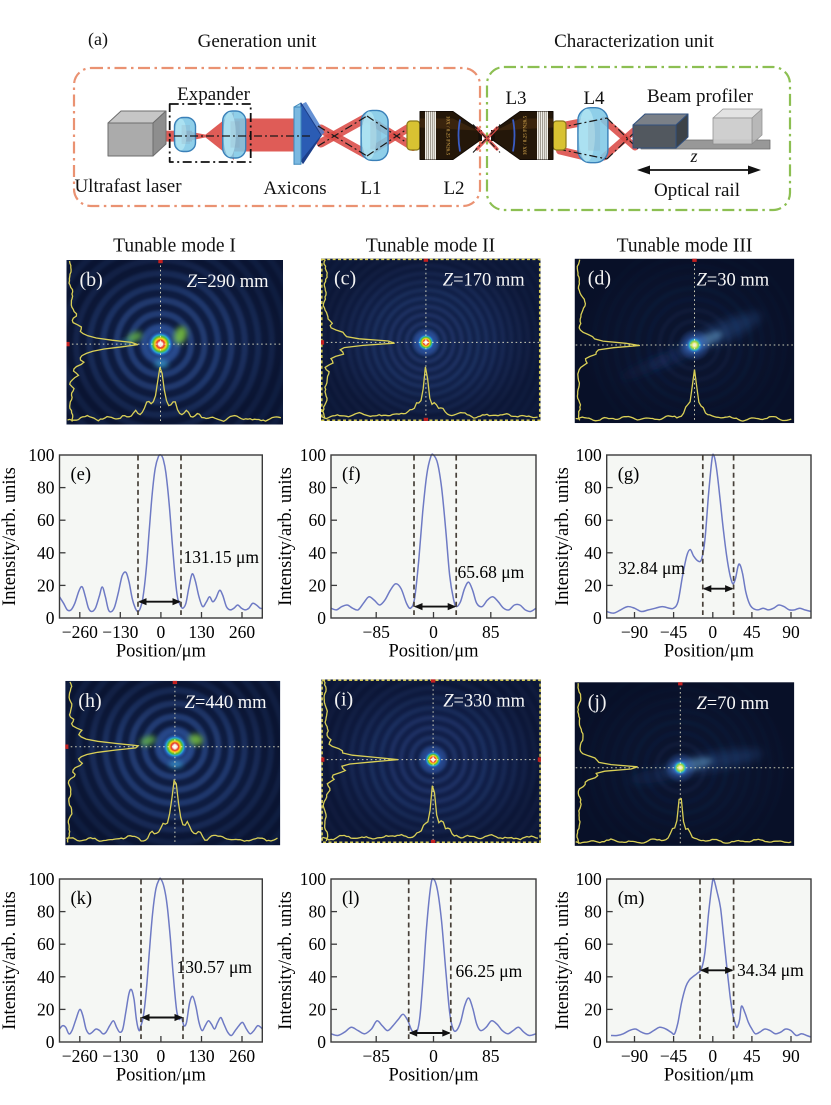 This screenshot has width=831, height=1105. What do you see at coordinates (597, 702) in the screenshot?
I see `svg-text: (j)` at bounding box center [597, 702].